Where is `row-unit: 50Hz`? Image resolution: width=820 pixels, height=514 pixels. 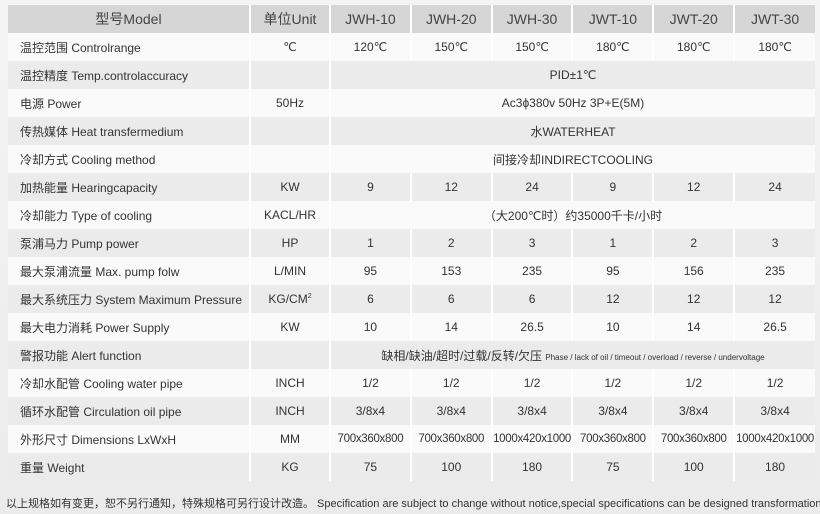 row-unit: 50Hz is located at coordinates (289, 103).